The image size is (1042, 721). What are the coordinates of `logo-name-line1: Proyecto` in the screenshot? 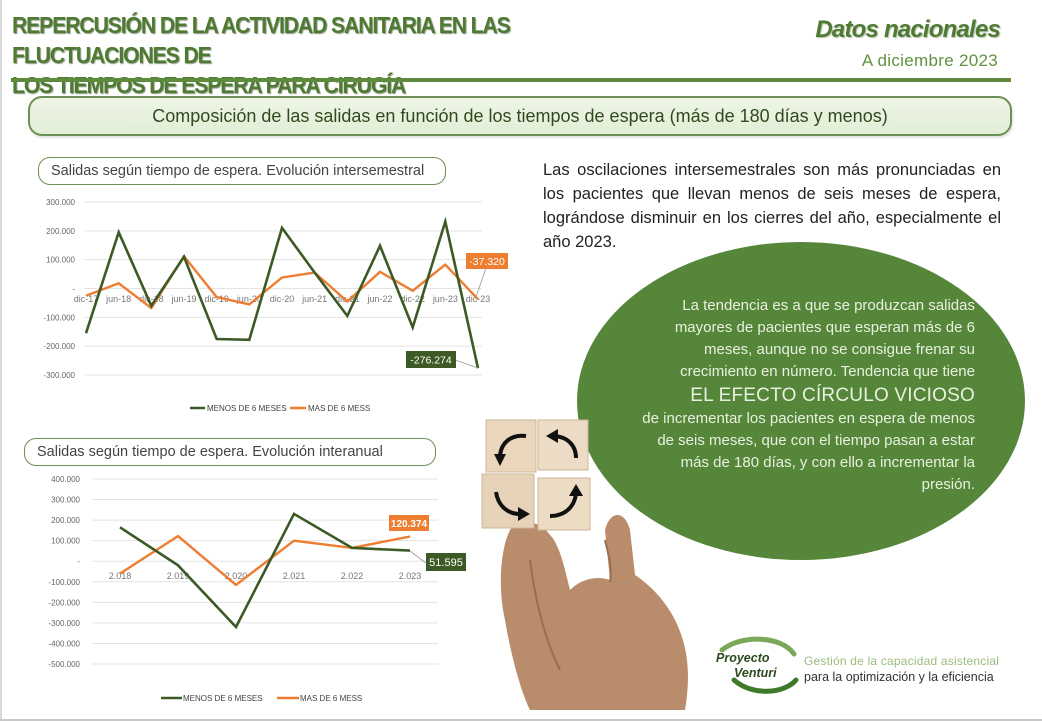 It's located at (743, 658).